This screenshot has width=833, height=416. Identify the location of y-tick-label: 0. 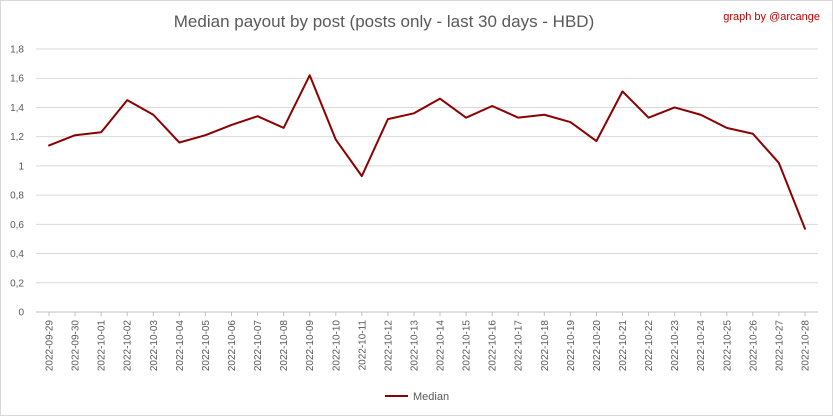
(21, 313).